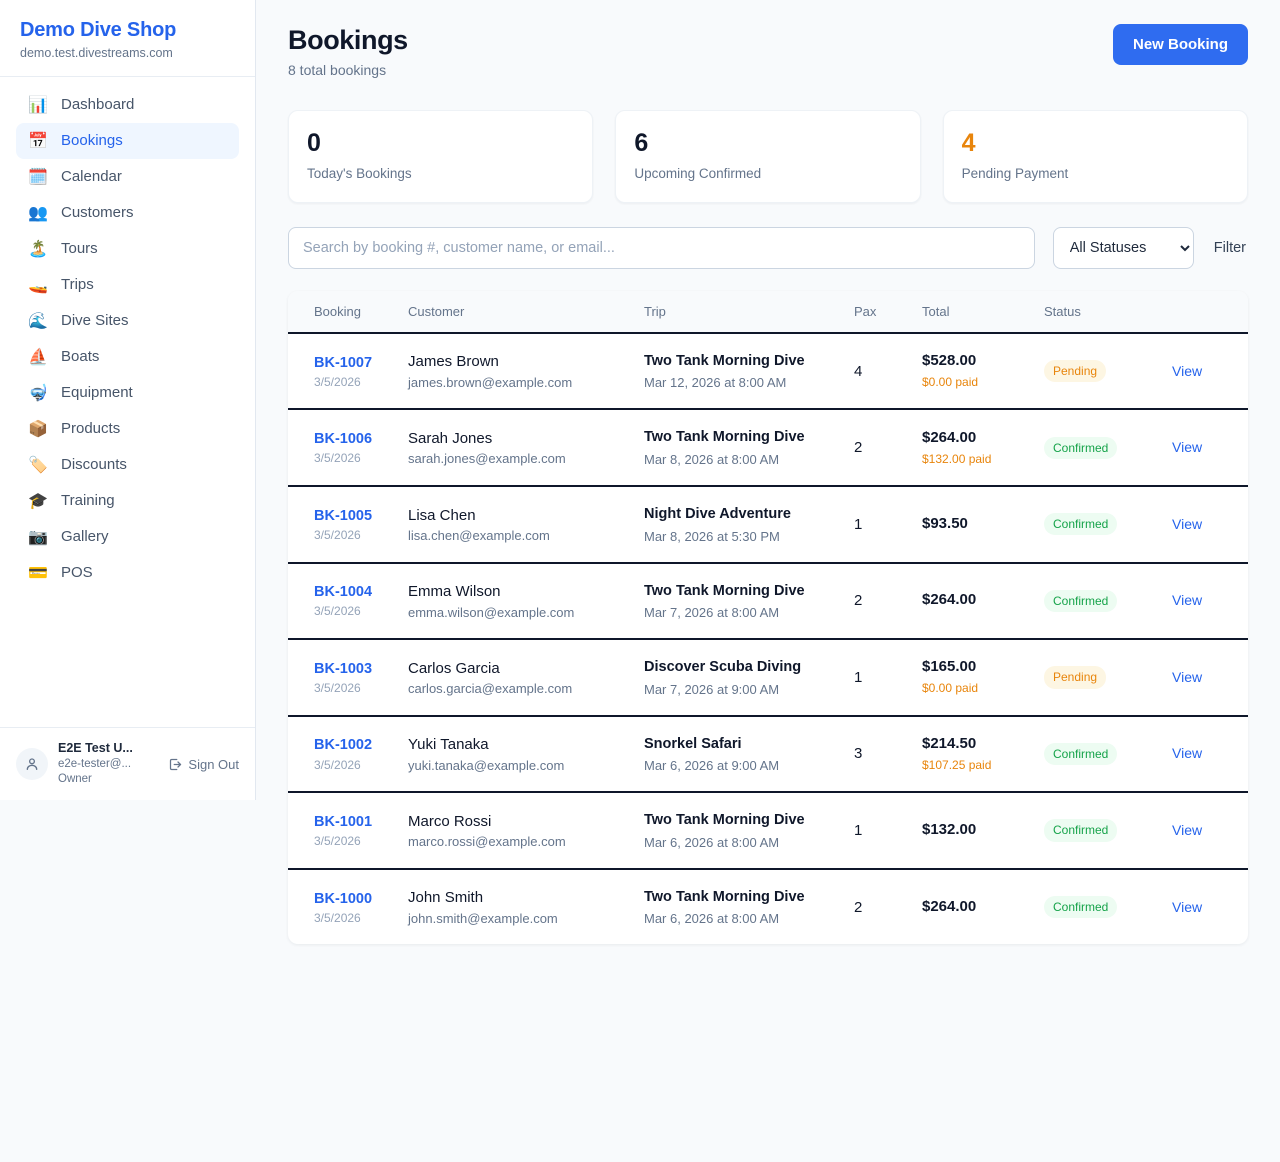 The height and width of the screenshot is (1162, 1280). Describe the element at coordinates (973, 312) in the screenshot. I see `column-header-total: Total` at that location.